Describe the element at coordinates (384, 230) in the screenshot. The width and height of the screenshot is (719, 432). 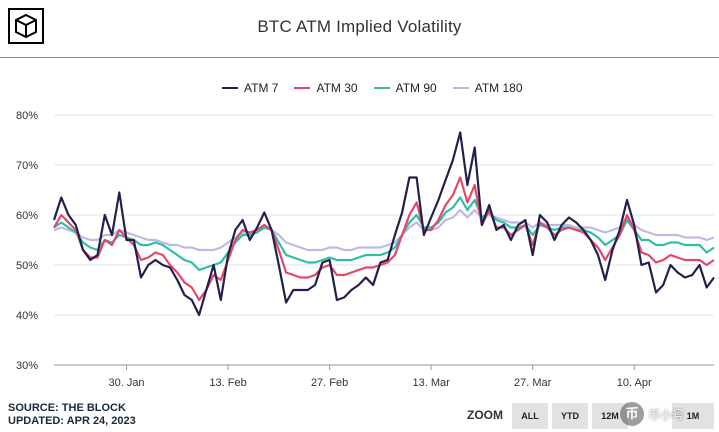
I see `series-line-atm180` at that location.